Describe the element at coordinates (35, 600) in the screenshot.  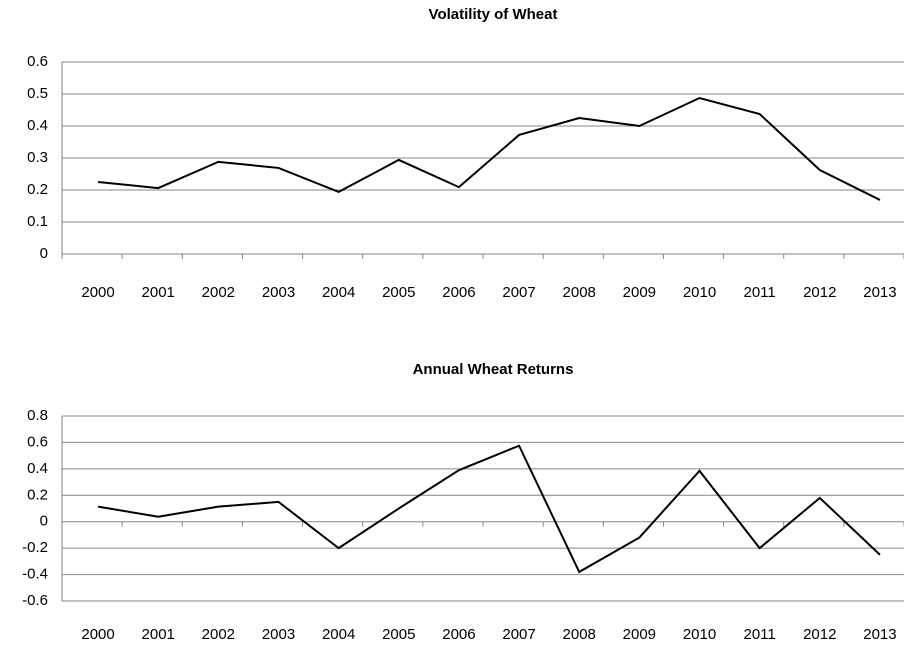
I see `y-tick-label: -0.6` at that location.